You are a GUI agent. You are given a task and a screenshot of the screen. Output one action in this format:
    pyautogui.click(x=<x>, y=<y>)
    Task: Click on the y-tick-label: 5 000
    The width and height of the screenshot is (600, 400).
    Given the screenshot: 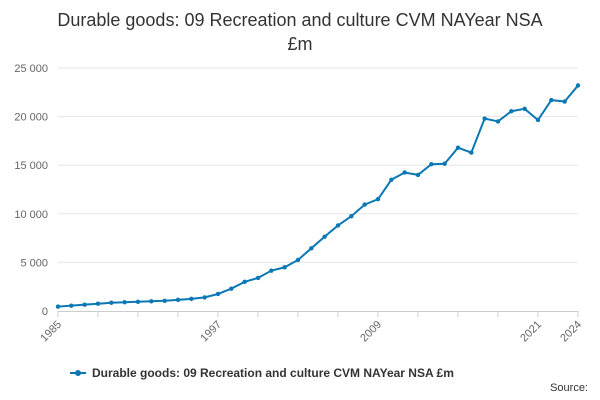 What is the action you would take?
    pyautogui.click(x=34, y=263)
    